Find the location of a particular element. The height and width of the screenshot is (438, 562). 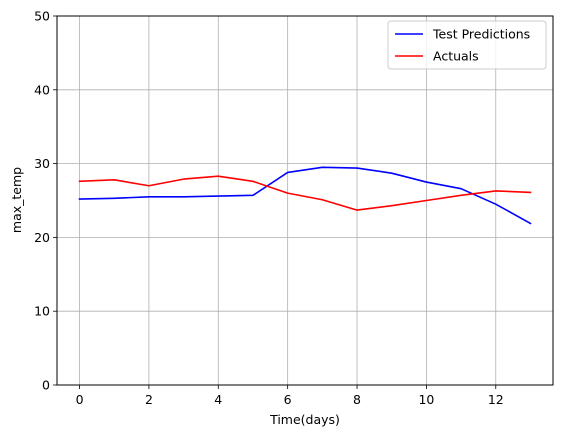

x-tick-label: 2 is located at coordinates (149, 399).